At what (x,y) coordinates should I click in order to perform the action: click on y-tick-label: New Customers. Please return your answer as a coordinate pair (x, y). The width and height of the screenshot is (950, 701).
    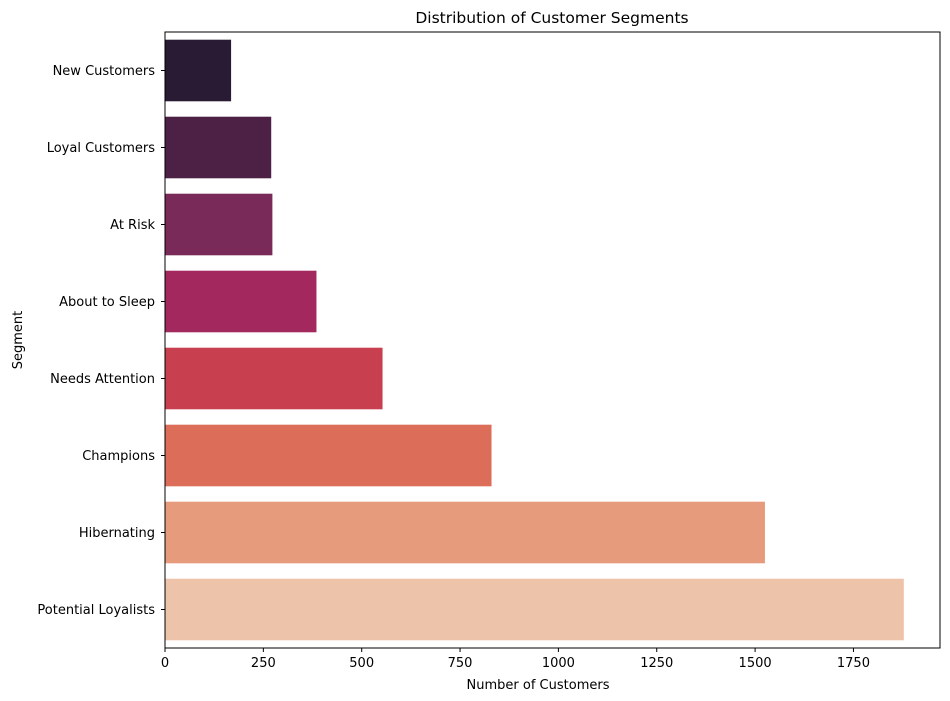
    Looking at the image, I should click on (104, 71).